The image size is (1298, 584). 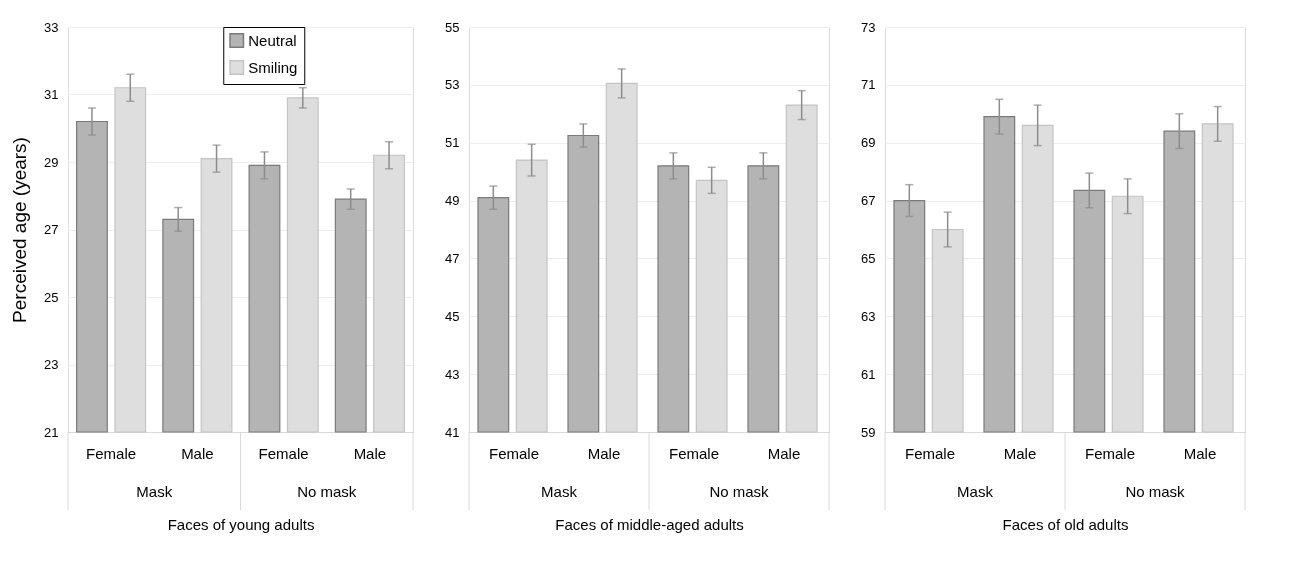 I want to click on y-tick-label: 49, so click(x=452, y=201).